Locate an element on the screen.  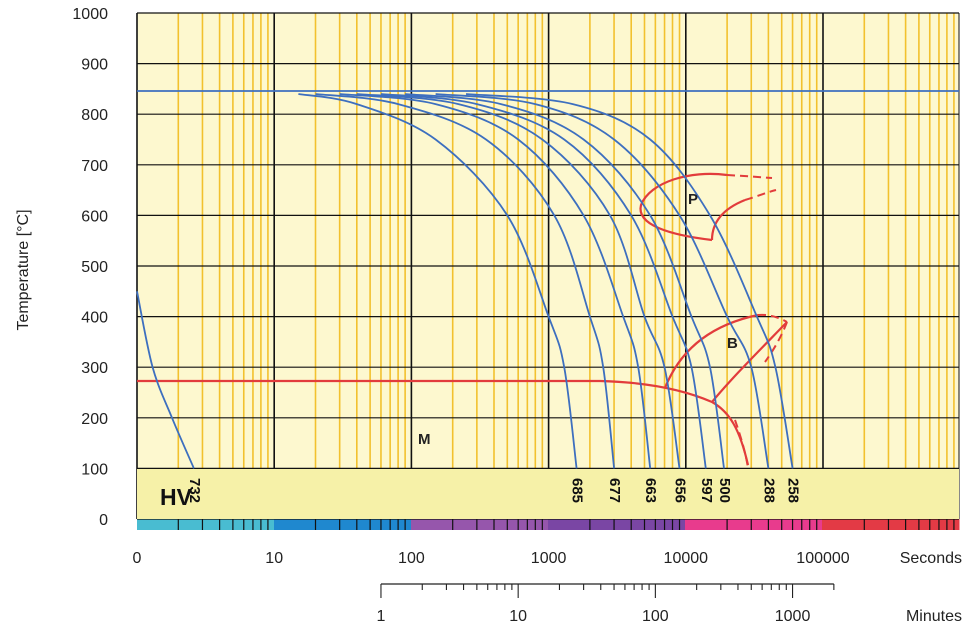
minutes-tick-label: 1 is located at coordinates (381, 616).